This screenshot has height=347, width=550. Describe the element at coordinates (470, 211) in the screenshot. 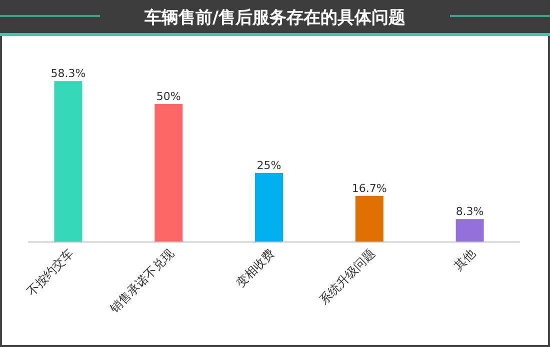

I see `data-label: 8.3%` at that location.